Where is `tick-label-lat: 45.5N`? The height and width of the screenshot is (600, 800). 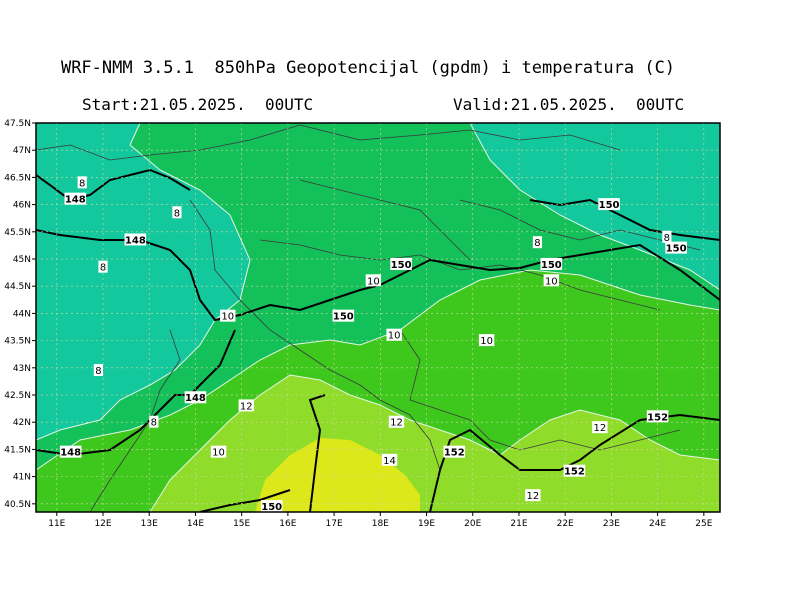
tick-label-lat: 45.5N is located at coordinates (17, 233).